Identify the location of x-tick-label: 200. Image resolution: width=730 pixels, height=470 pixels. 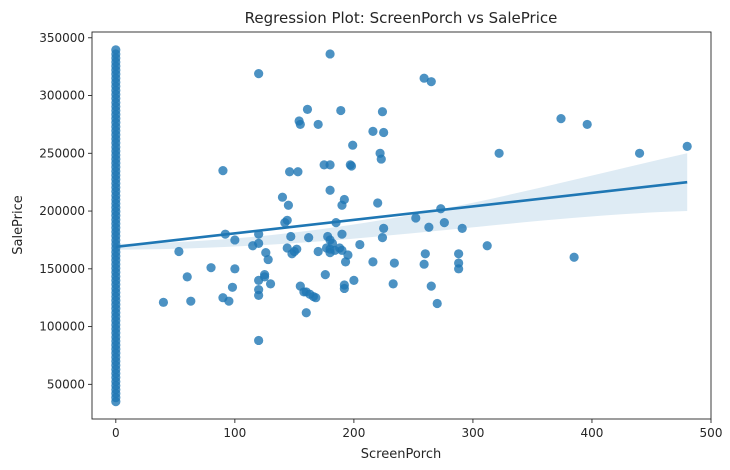
(353, 433).